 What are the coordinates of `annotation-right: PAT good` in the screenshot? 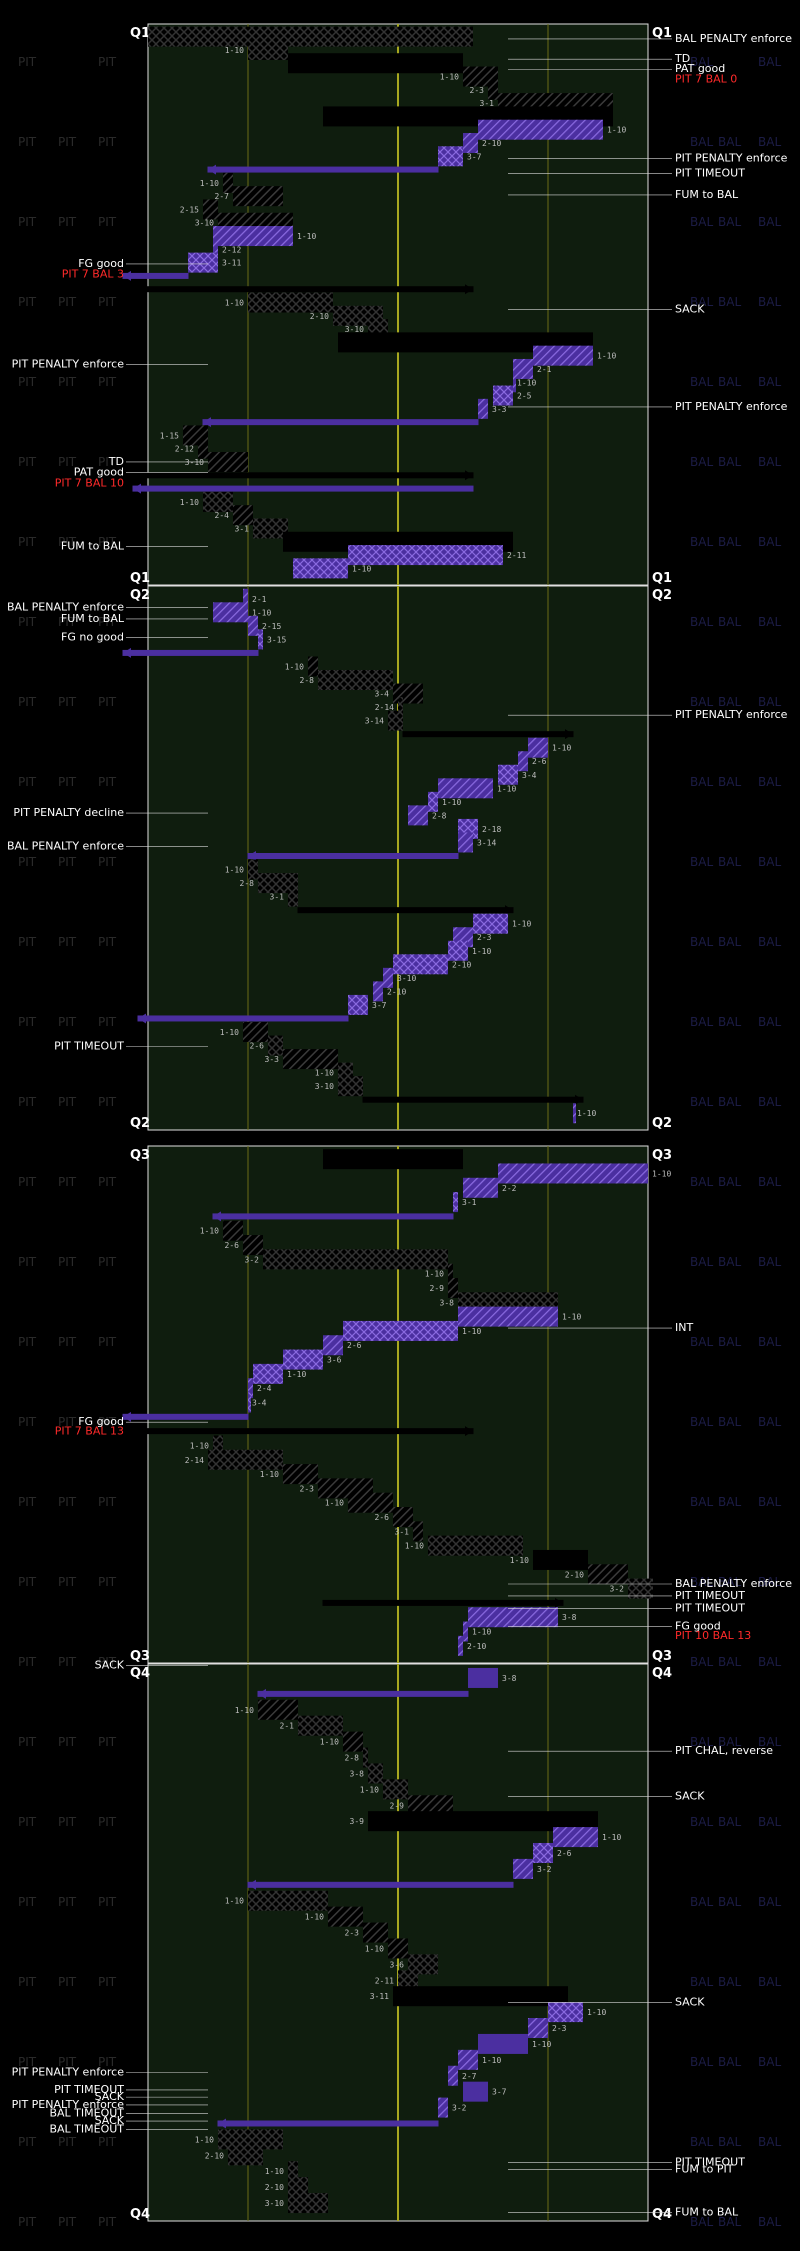 It's located at (700, 68).